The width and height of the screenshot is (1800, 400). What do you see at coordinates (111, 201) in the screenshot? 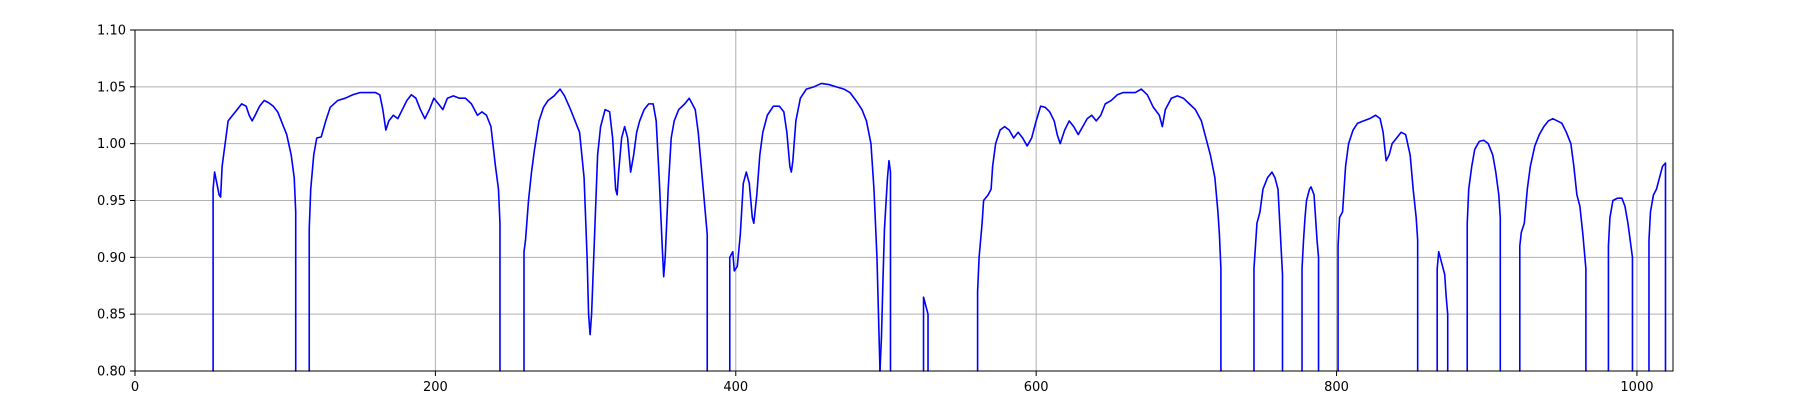
I see `y-tick-label: 0.95` at bounding box center [111, 201].